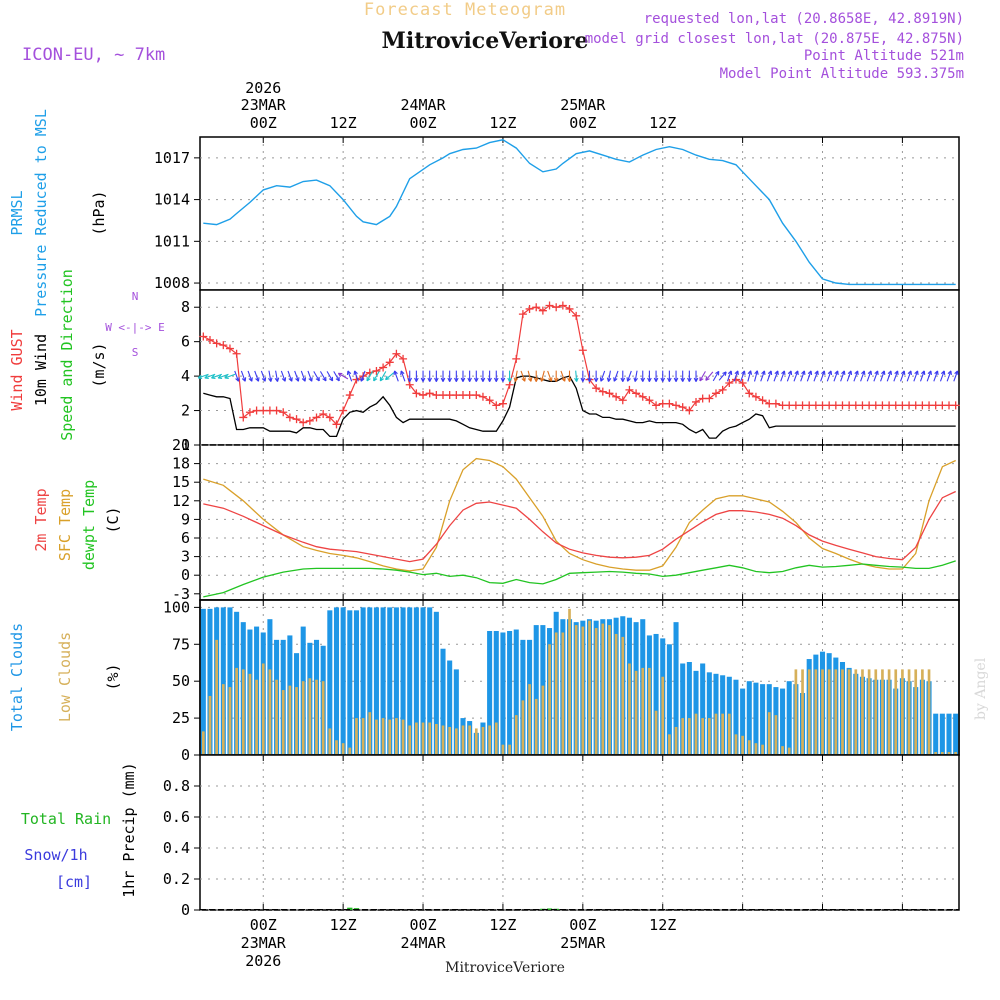  What do you see at coordinates (135, 352) in the screenshot?
I see `compass-south: S` at bounding box center [135, 352].